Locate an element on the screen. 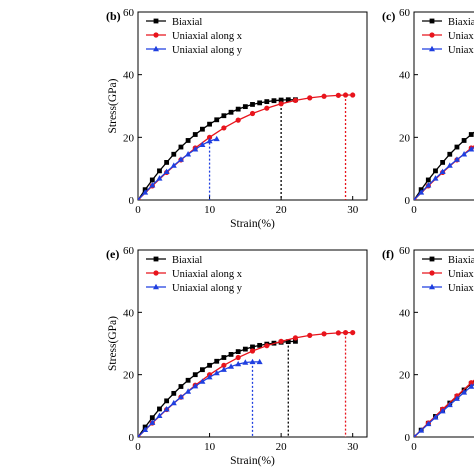  legend-entry: Biaxial is located at coordinates (187, 22).